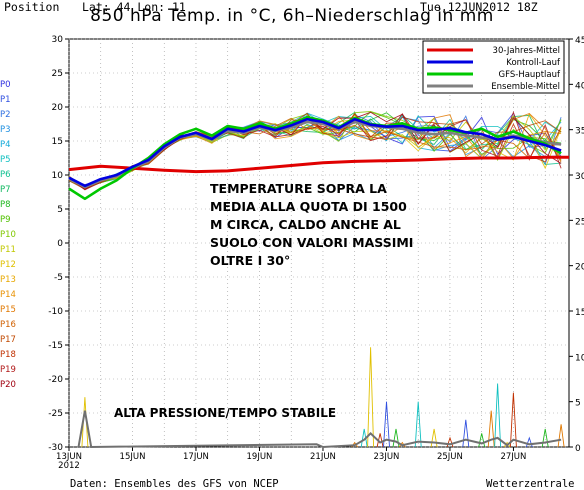  What do you see at coordinates (8, 385) in the screenshot?
I see `member-label: P20` at bounding box center [8, 385].